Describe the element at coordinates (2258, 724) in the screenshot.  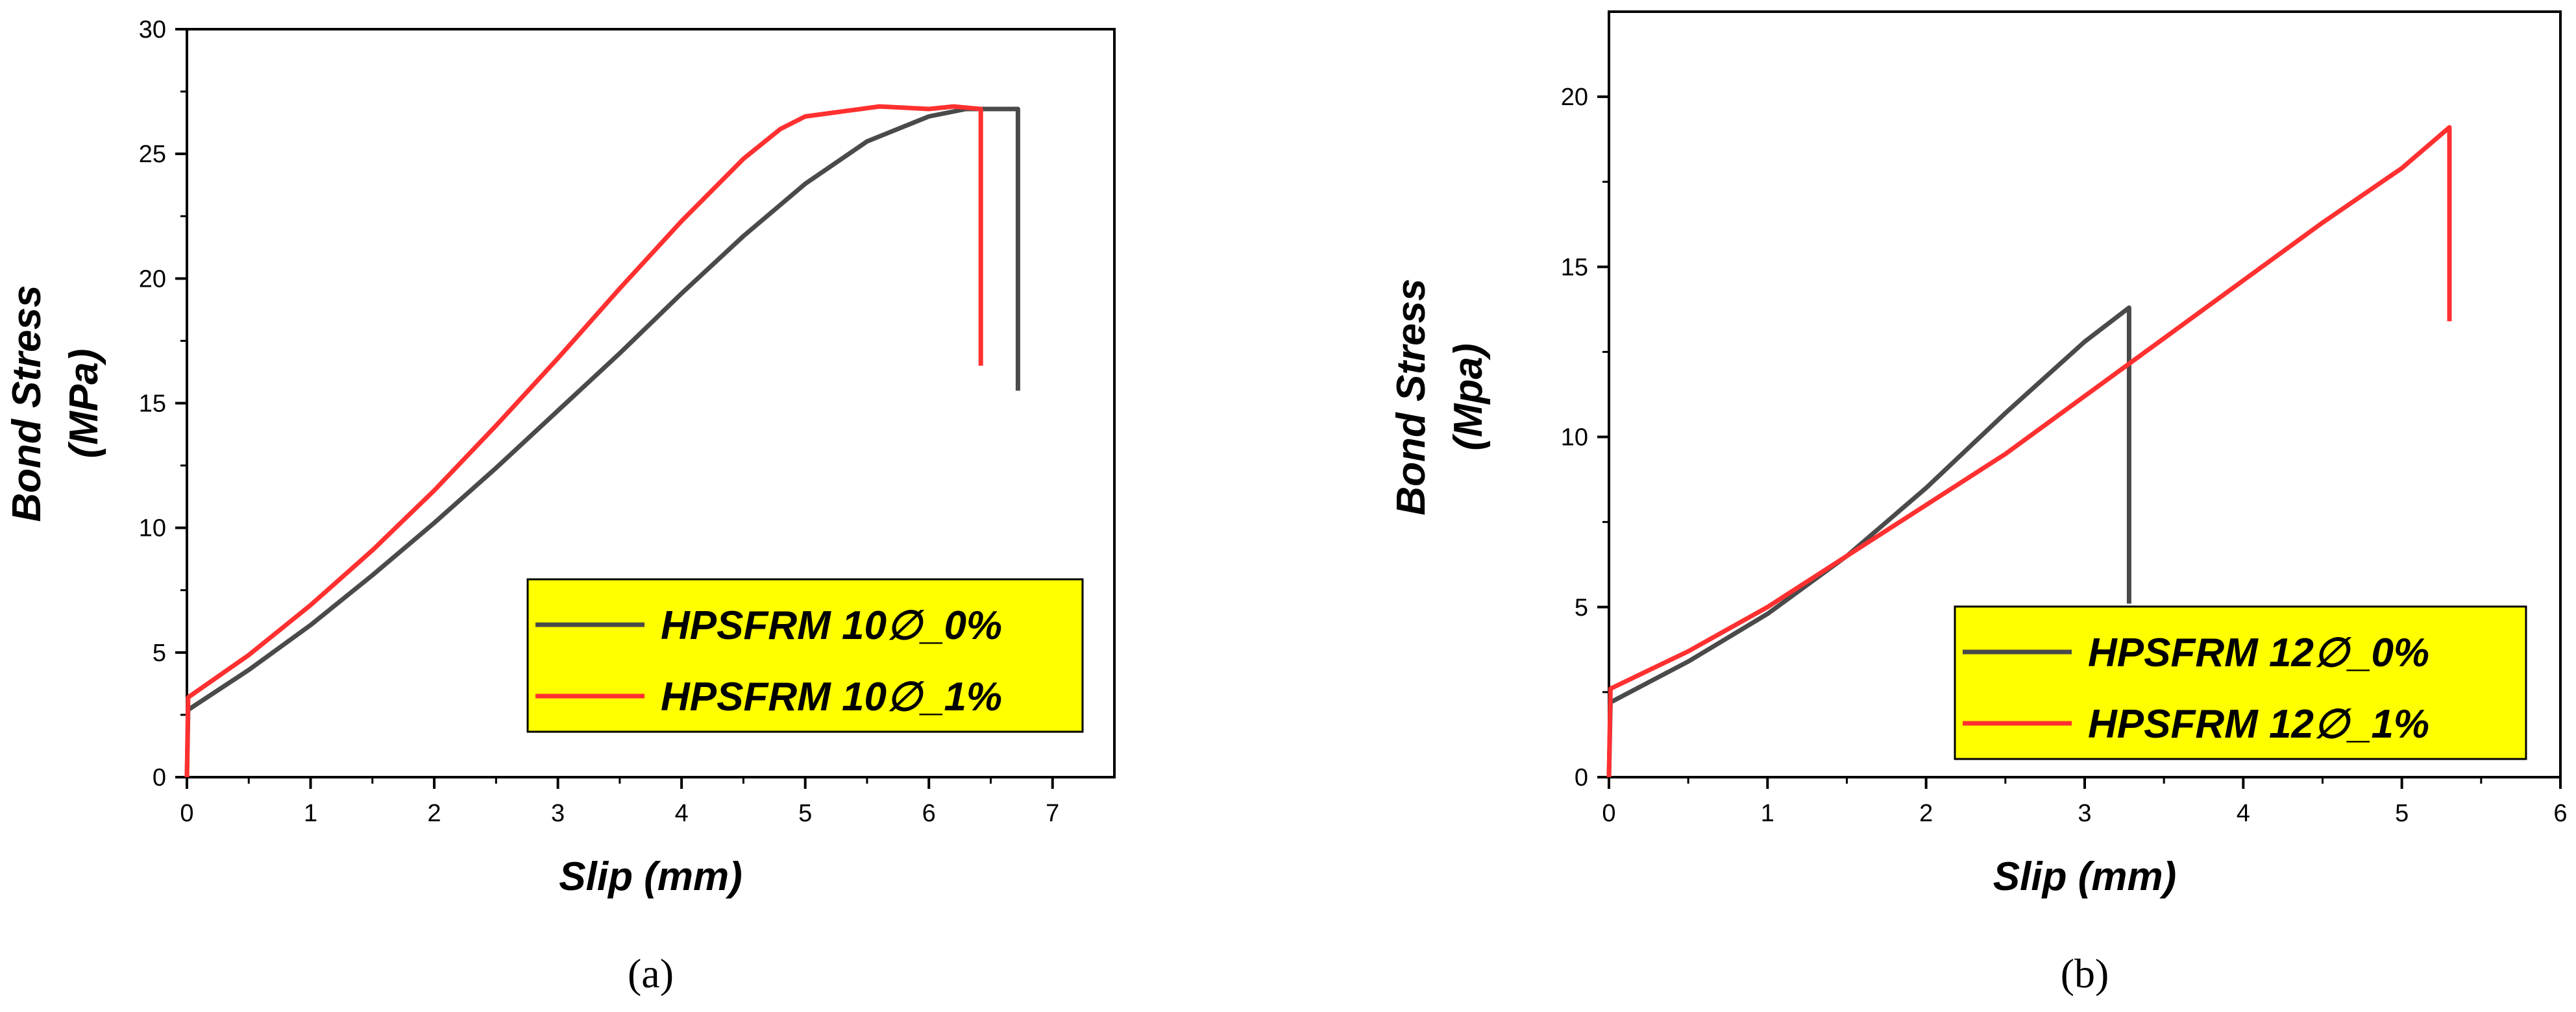
I see `legend-label-1: HPSFRM 12∅_1%` at that location.